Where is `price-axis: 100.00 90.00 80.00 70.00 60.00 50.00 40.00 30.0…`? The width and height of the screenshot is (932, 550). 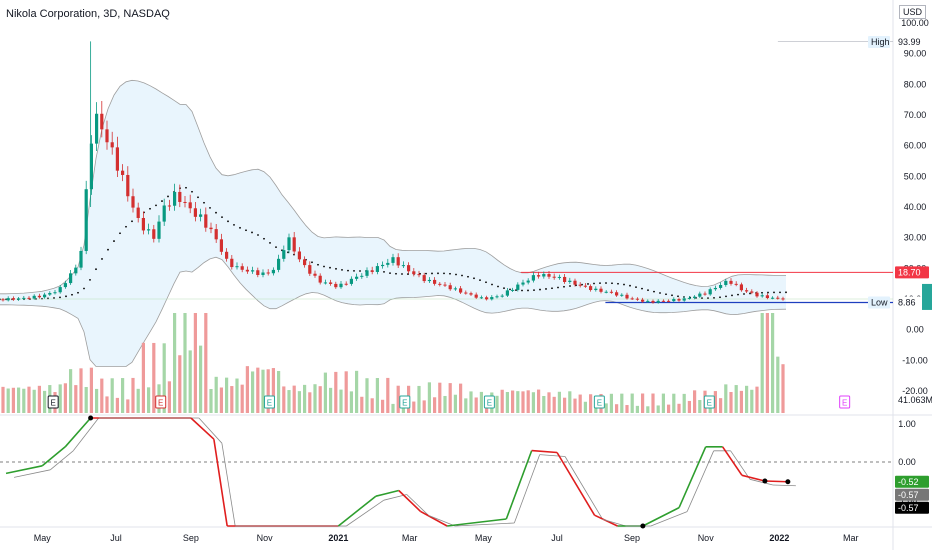
price-axis: 100.00 90.00 80.00 70.00 60.00 50.00 40.00 30.0… is located at coordinates (915, 207).